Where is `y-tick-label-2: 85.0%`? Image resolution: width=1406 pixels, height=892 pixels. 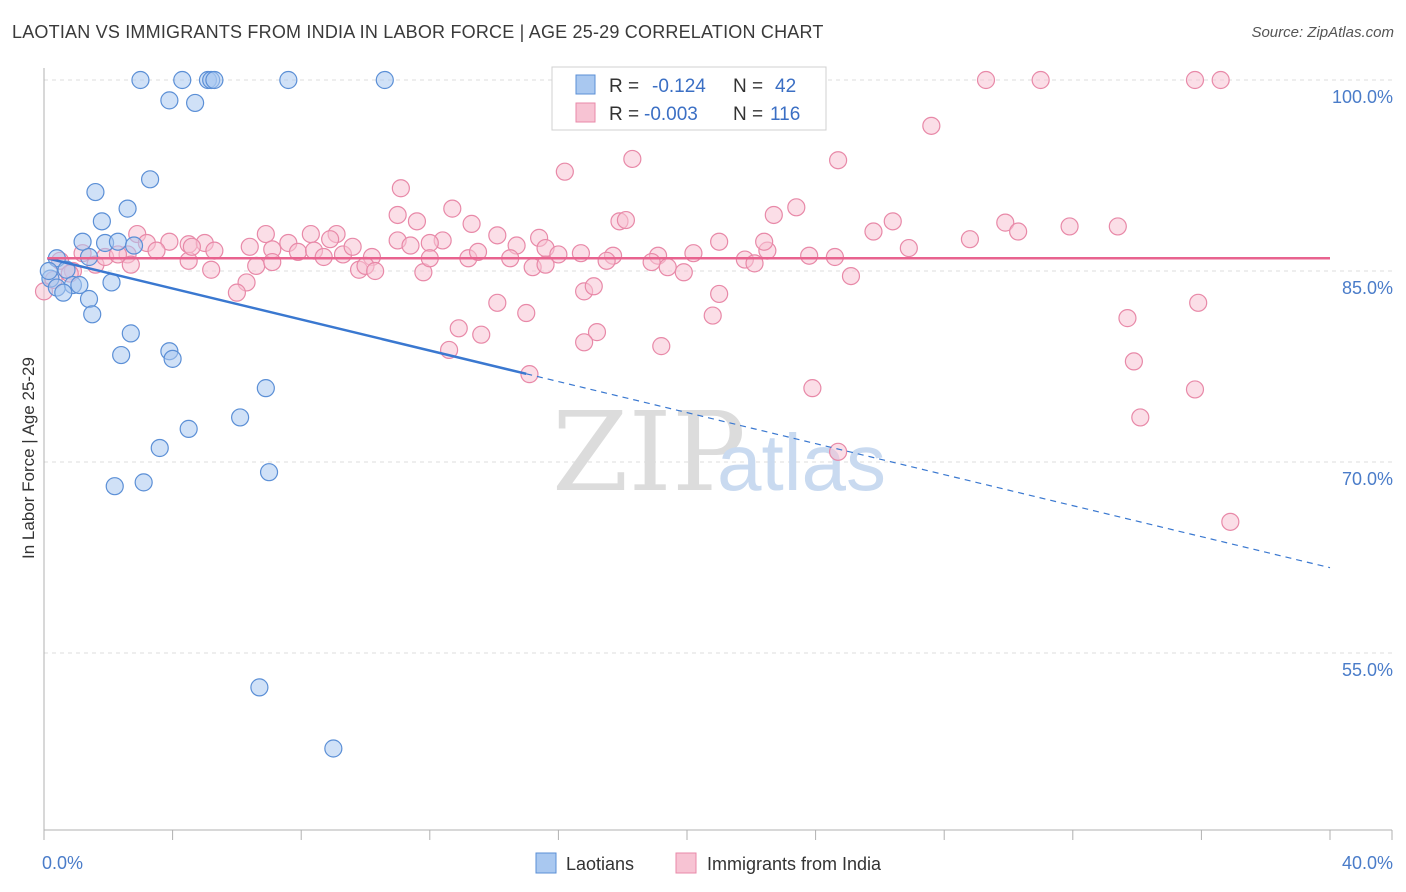
y-tick-label-2: 85.0% is located at coordinates (1367, 288).